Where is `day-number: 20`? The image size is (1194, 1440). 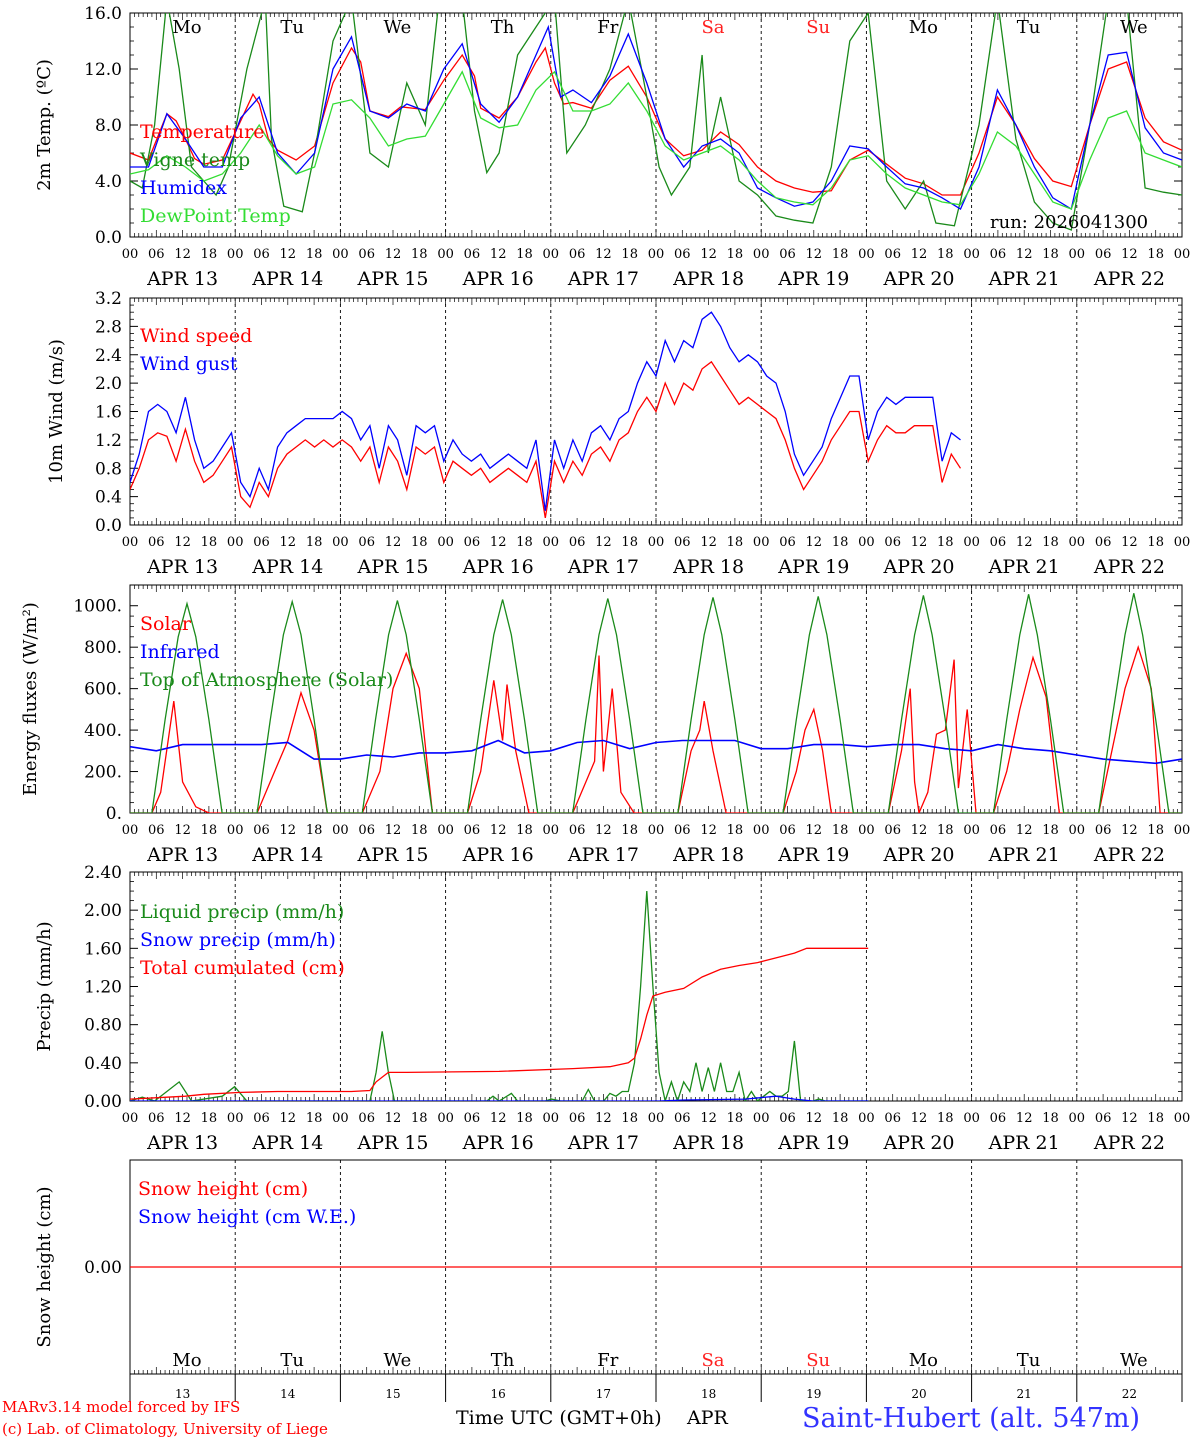
day-number: 20 is located at coordinates (918, 1394).